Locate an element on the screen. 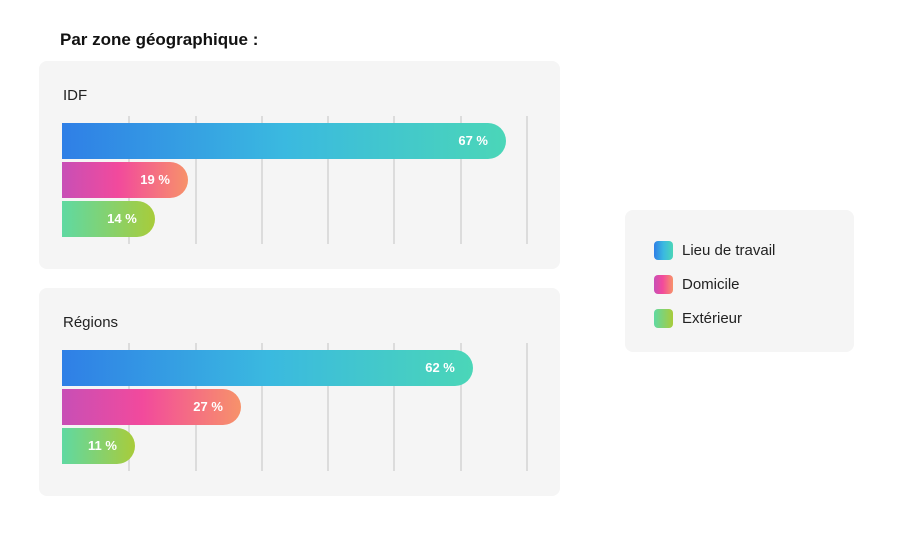 The width and height of the screenshot is (917, 546). legend-swatch-exterior is located at coordinates (663, 318).